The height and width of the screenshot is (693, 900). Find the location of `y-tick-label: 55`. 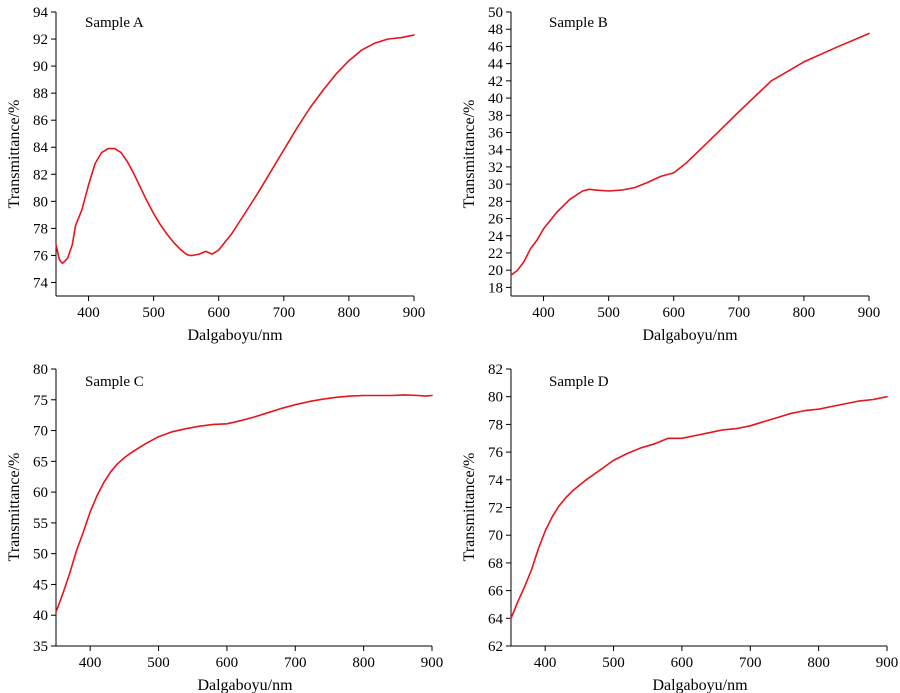

y-tick-label: 55 is located at coordinates (40, 524).